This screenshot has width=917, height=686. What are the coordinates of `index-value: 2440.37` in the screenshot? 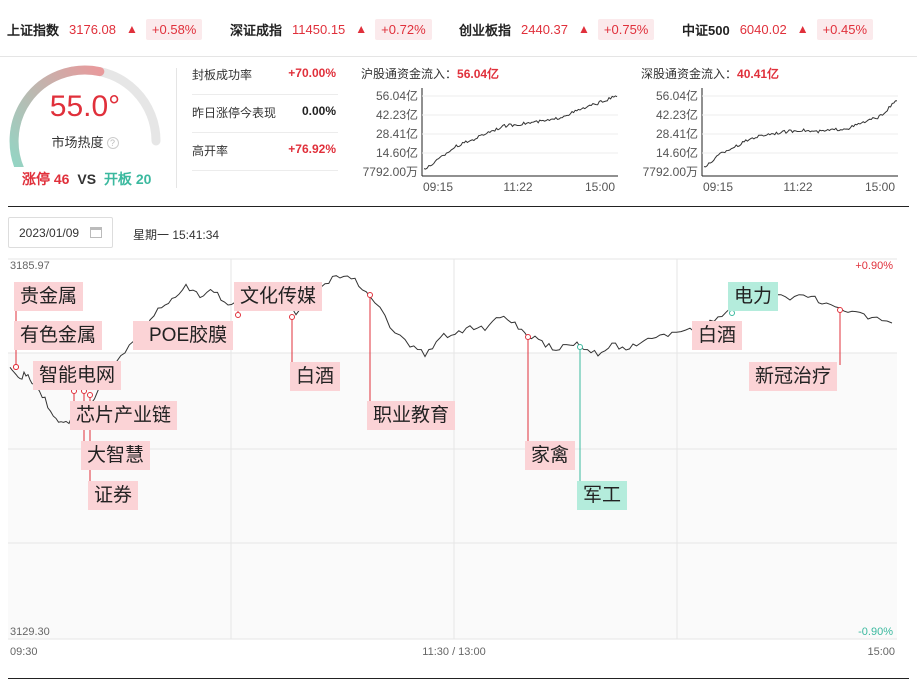 It's located at (545, 29).